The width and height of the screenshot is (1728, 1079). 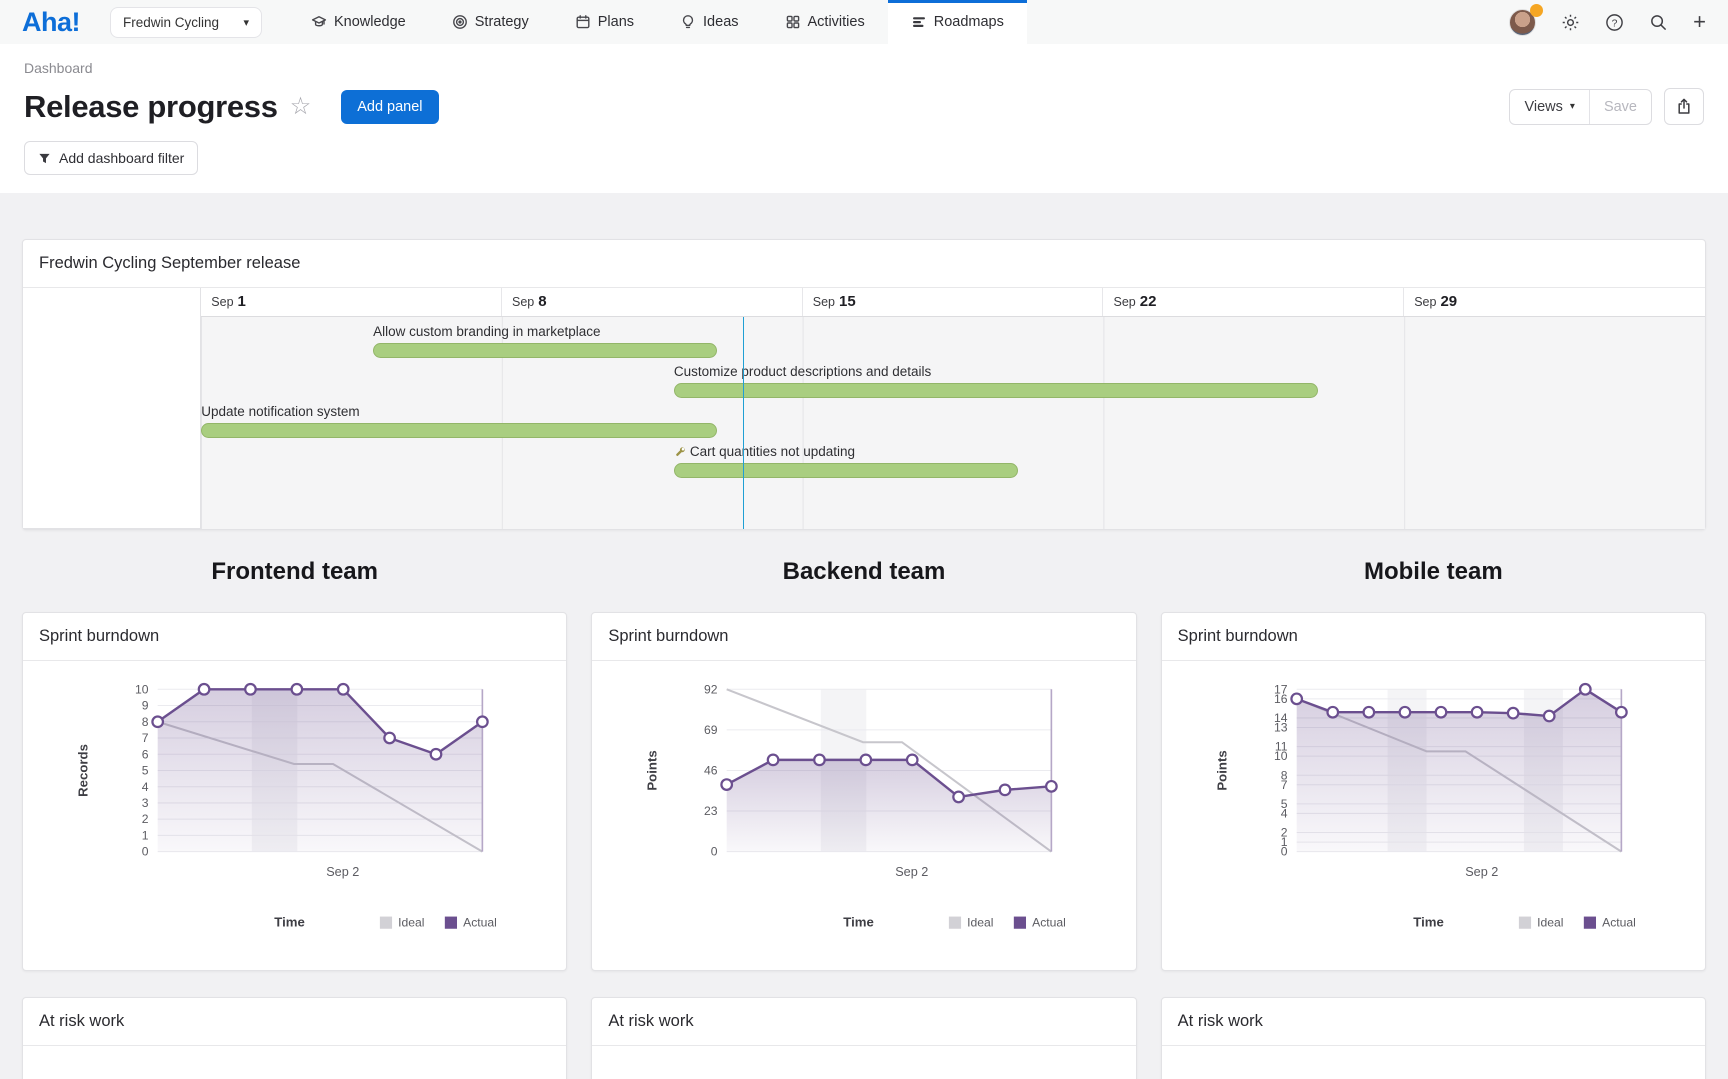 I want to click on workspace-selector-label: Fredwin Cycling, so click(x=171, y=22).